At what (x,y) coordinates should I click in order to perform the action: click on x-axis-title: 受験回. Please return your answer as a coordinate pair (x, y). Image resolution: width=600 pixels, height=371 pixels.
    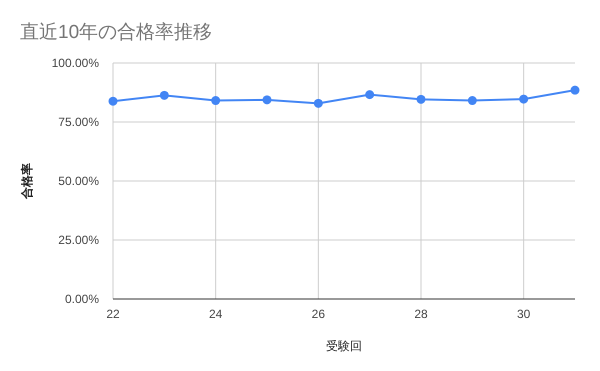
    Looking at the image, I should click on (344, 346).